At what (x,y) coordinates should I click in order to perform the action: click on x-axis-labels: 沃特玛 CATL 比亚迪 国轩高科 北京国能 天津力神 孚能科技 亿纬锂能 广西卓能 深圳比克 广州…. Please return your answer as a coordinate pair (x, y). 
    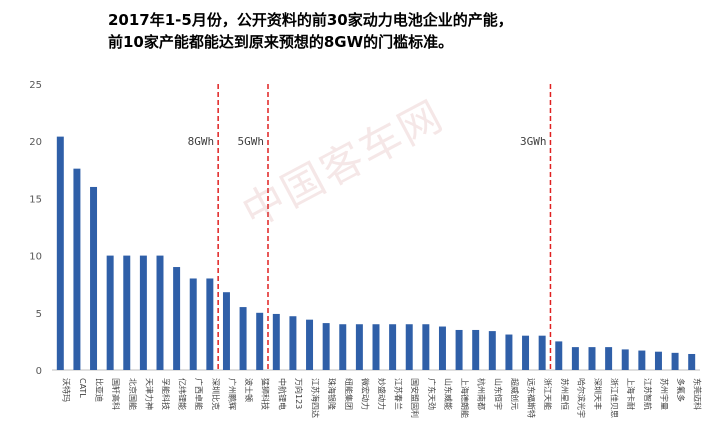
    Looking at the image, I should click on (381, 398).